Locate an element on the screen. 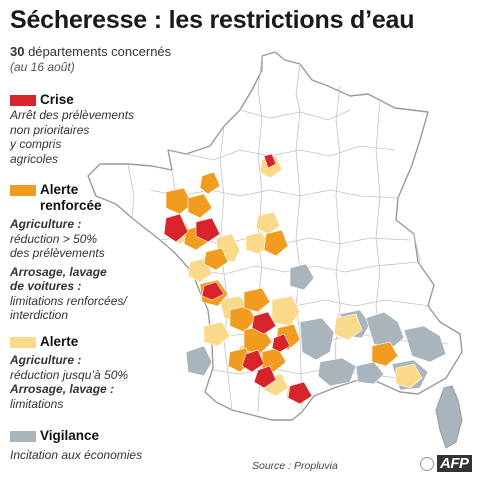 This screenshot has width=480, height=482. afp-logo-text: AFP is located at coordinates (454, 463).